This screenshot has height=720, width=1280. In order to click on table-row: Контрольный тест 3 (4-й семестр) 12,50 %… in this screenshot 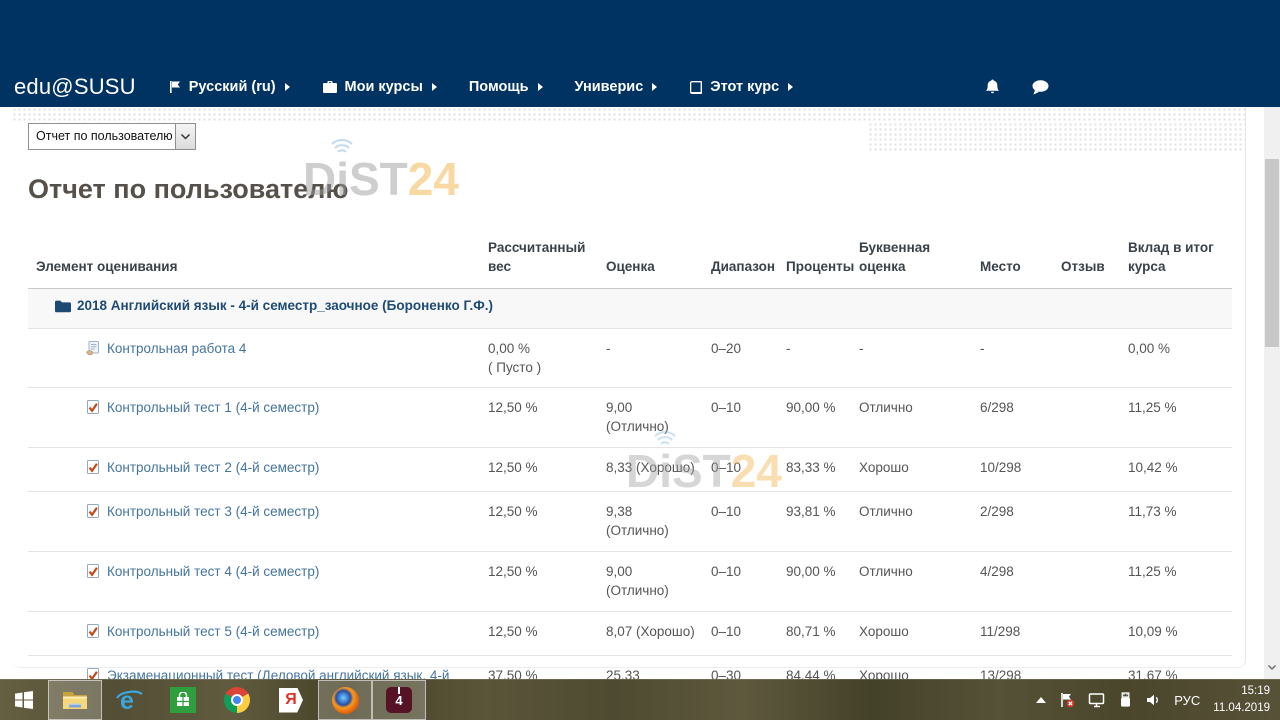, I will do `click(630, 521)`.